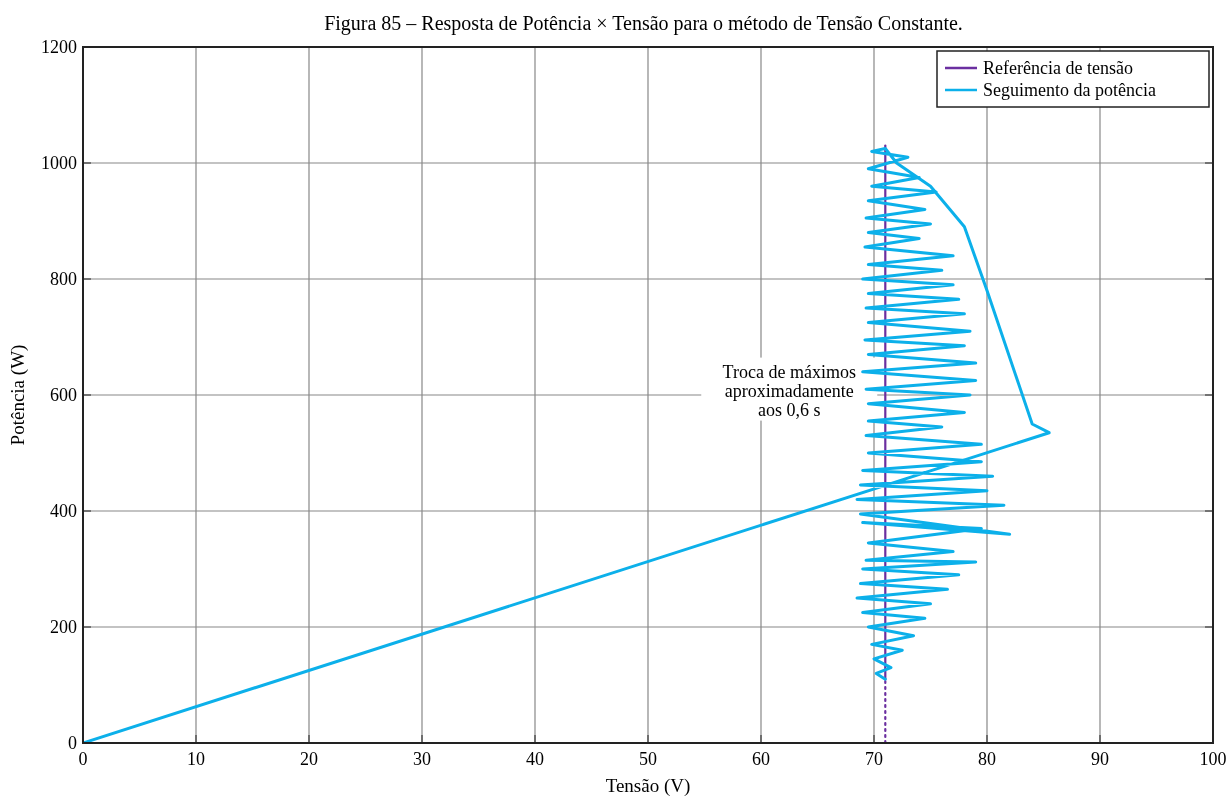 The height and width of the screenshot is (800, 1227). Describe the element at coordinates (1100, 759) in the screenshot. I see `x-tick-label: 90` at that location.